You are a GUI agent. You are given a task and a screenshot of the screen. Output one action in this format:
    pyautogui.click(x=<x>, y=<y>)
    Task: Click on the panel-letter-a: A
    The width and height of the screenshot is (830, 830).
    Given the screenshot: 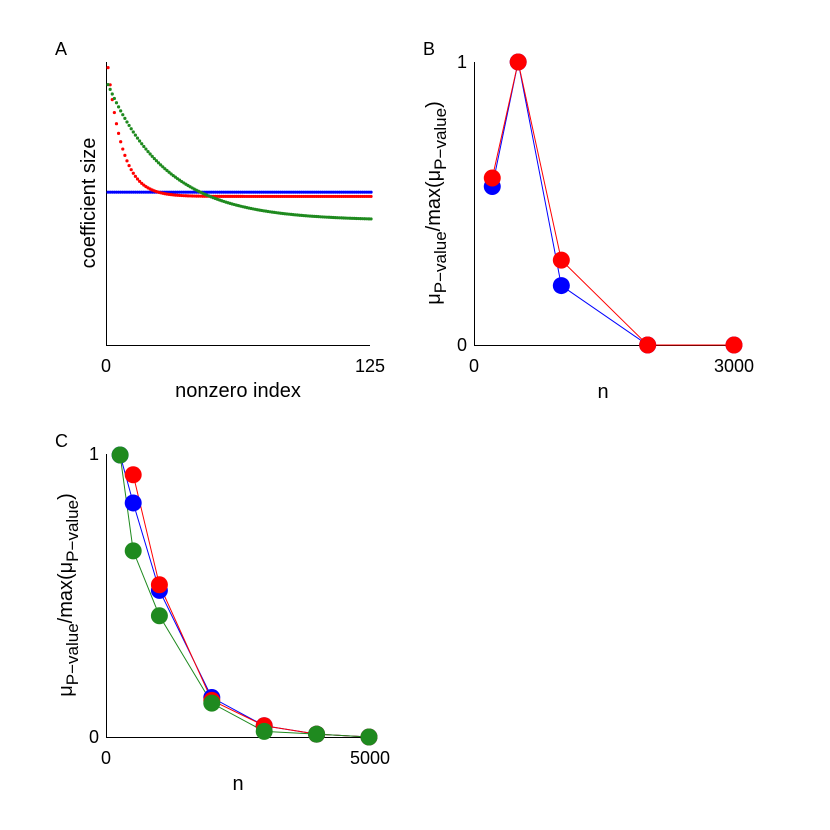 What is the action you would take?
    pyautogui.click(x=61, y=49)
    